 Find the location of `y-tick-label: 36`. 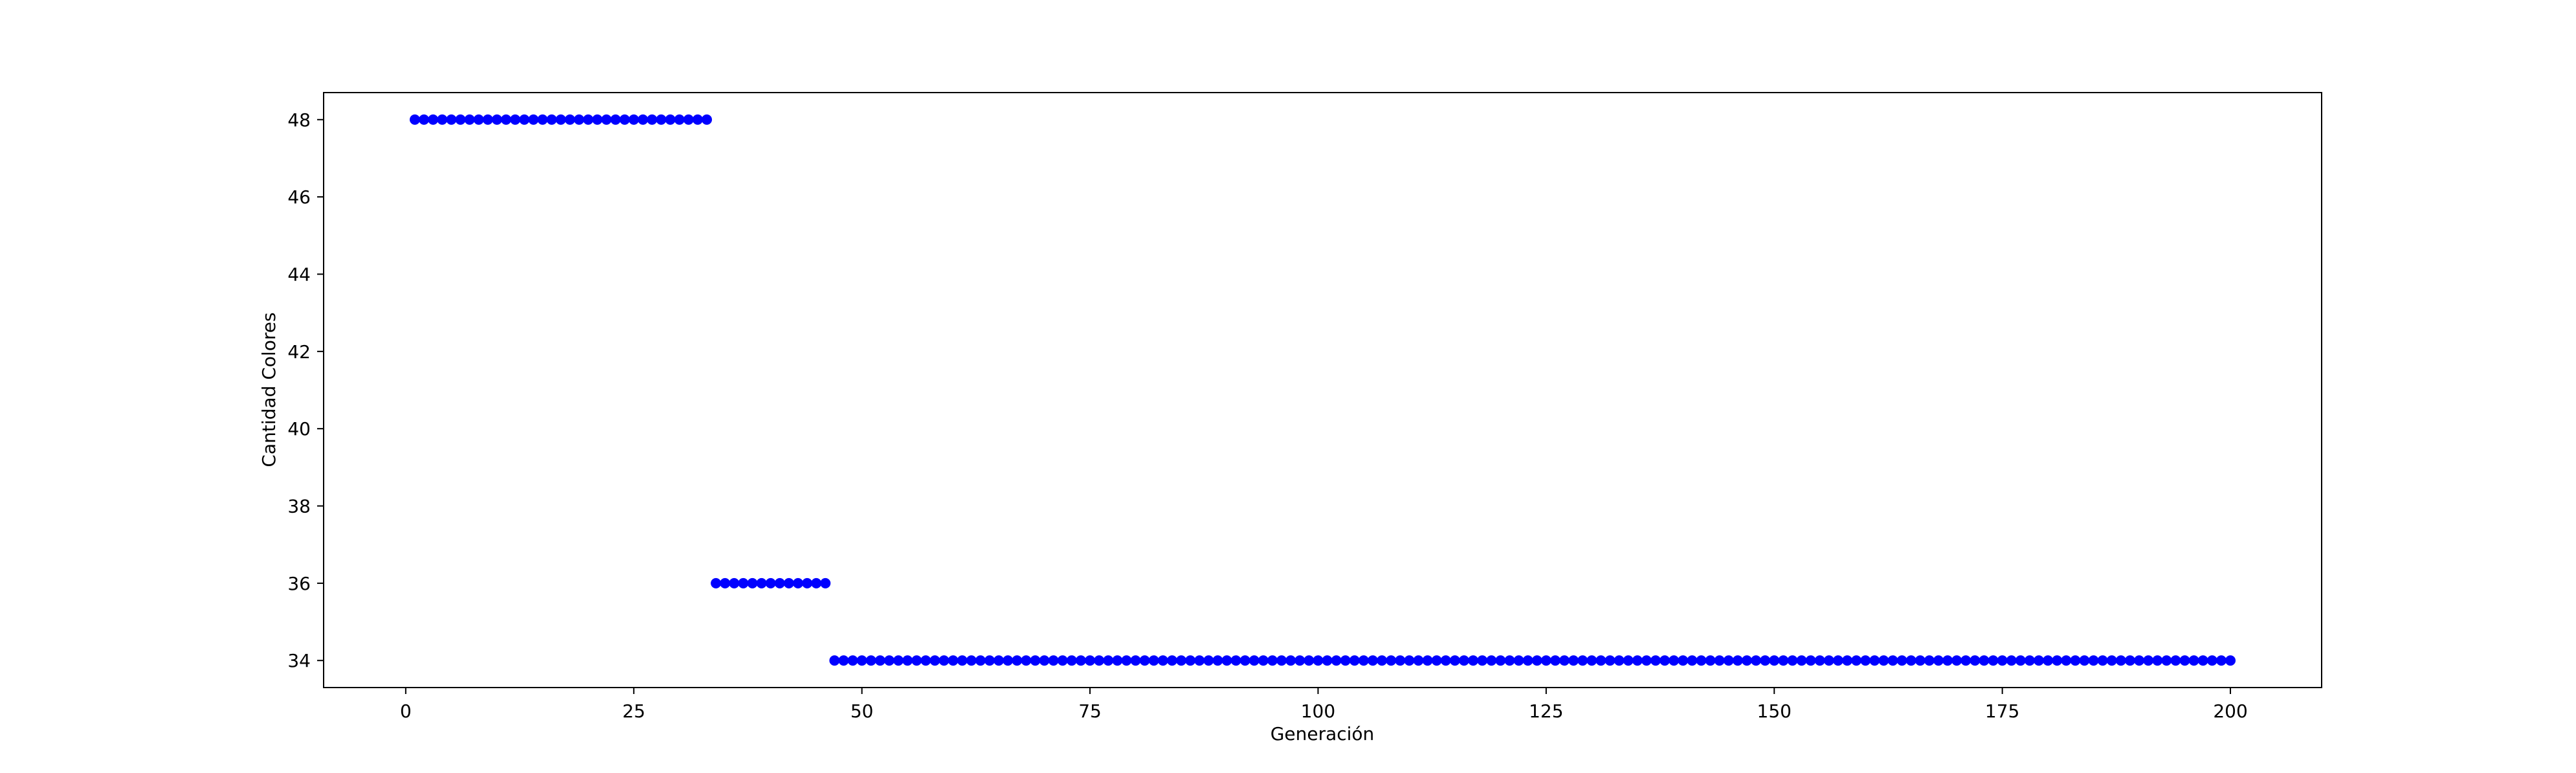

y-tick-label: 36 is located at coordinates (299, 583).